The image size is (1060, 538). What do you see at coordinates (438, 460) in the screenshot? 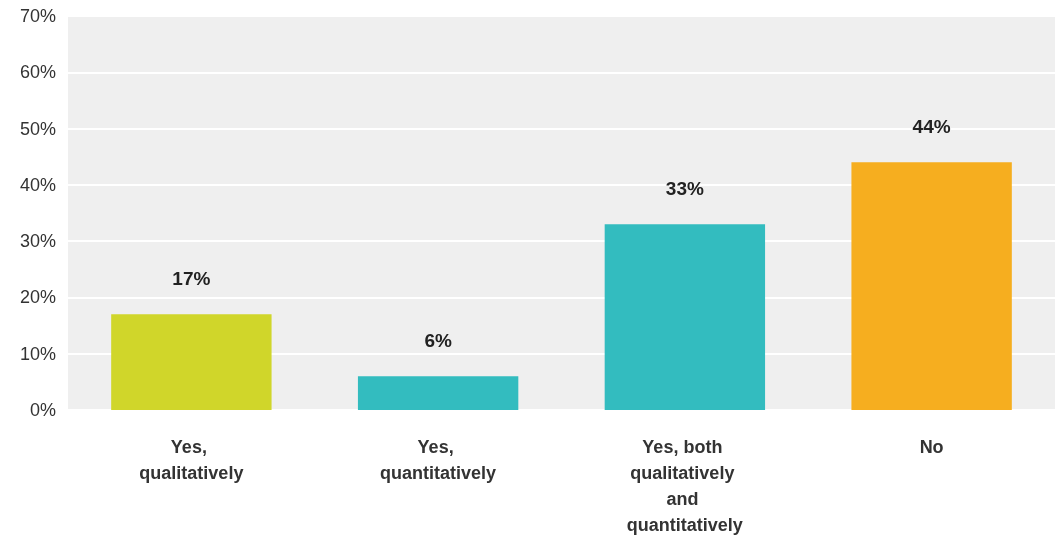
I see `x-tick-label: Yes, quantitatively` at bounding box center [438, 460].